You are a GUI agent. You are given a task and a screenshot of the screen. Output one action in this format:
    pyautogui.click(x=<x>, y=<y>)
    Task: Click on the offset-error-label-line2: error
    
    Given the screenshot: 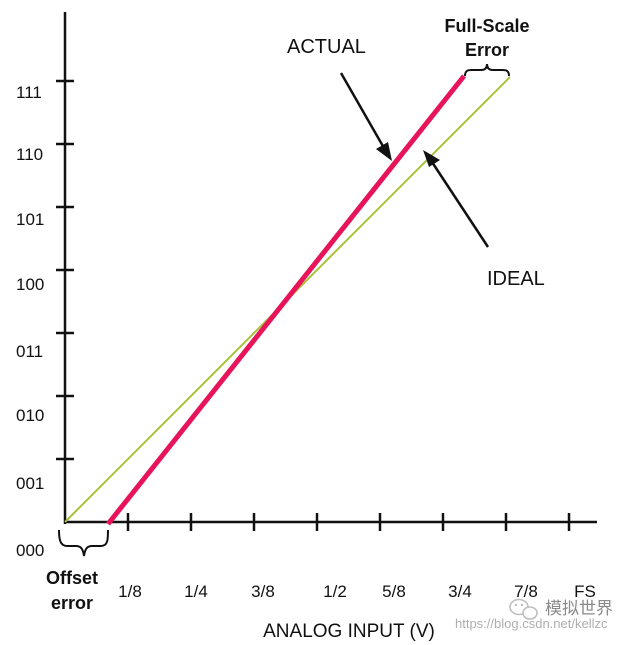 What is the action you would take?
    pyautogui.click(x=72, y=603)
    